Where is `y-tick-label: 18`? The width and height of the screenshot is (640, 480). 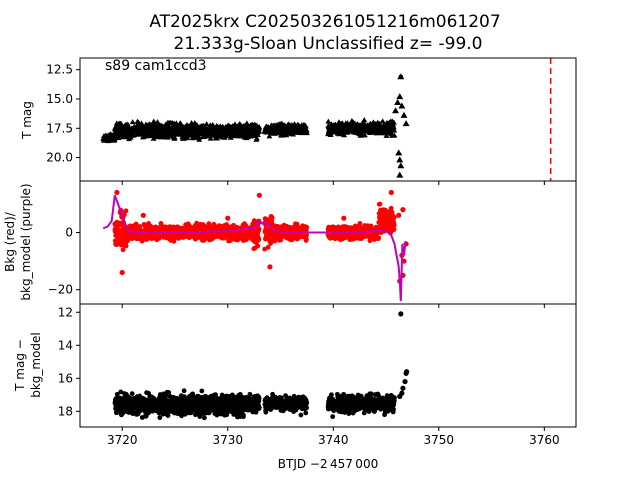
y-tick-label: 18 is located at coordinates (65, 411).